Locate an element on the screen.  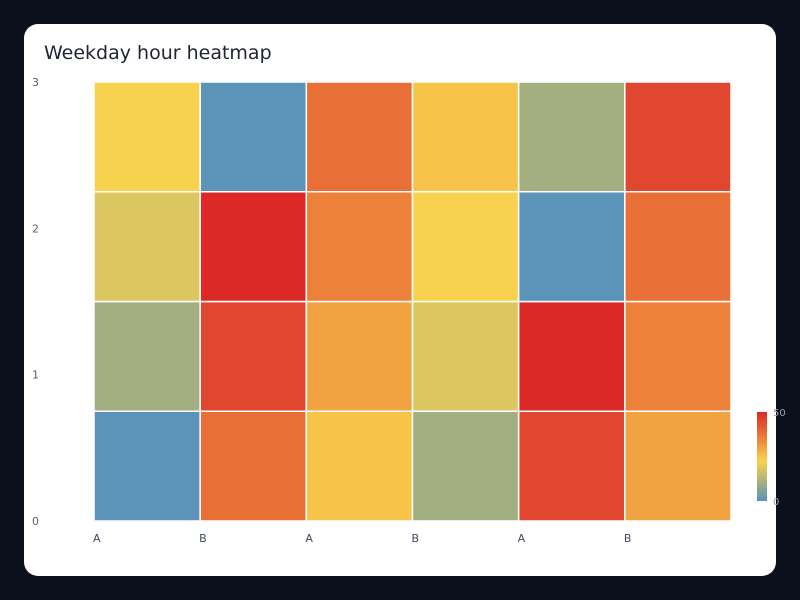
colorbar-tick-label: 0 is located at coordinates (776, 502).